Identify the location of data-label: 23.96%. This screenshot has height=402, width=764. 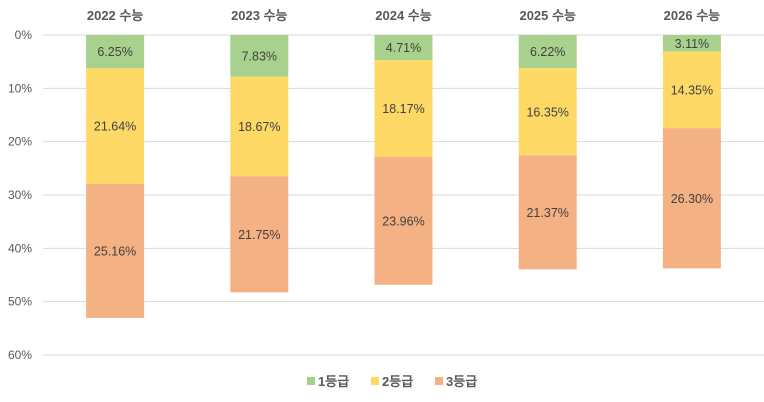
(403, 221).